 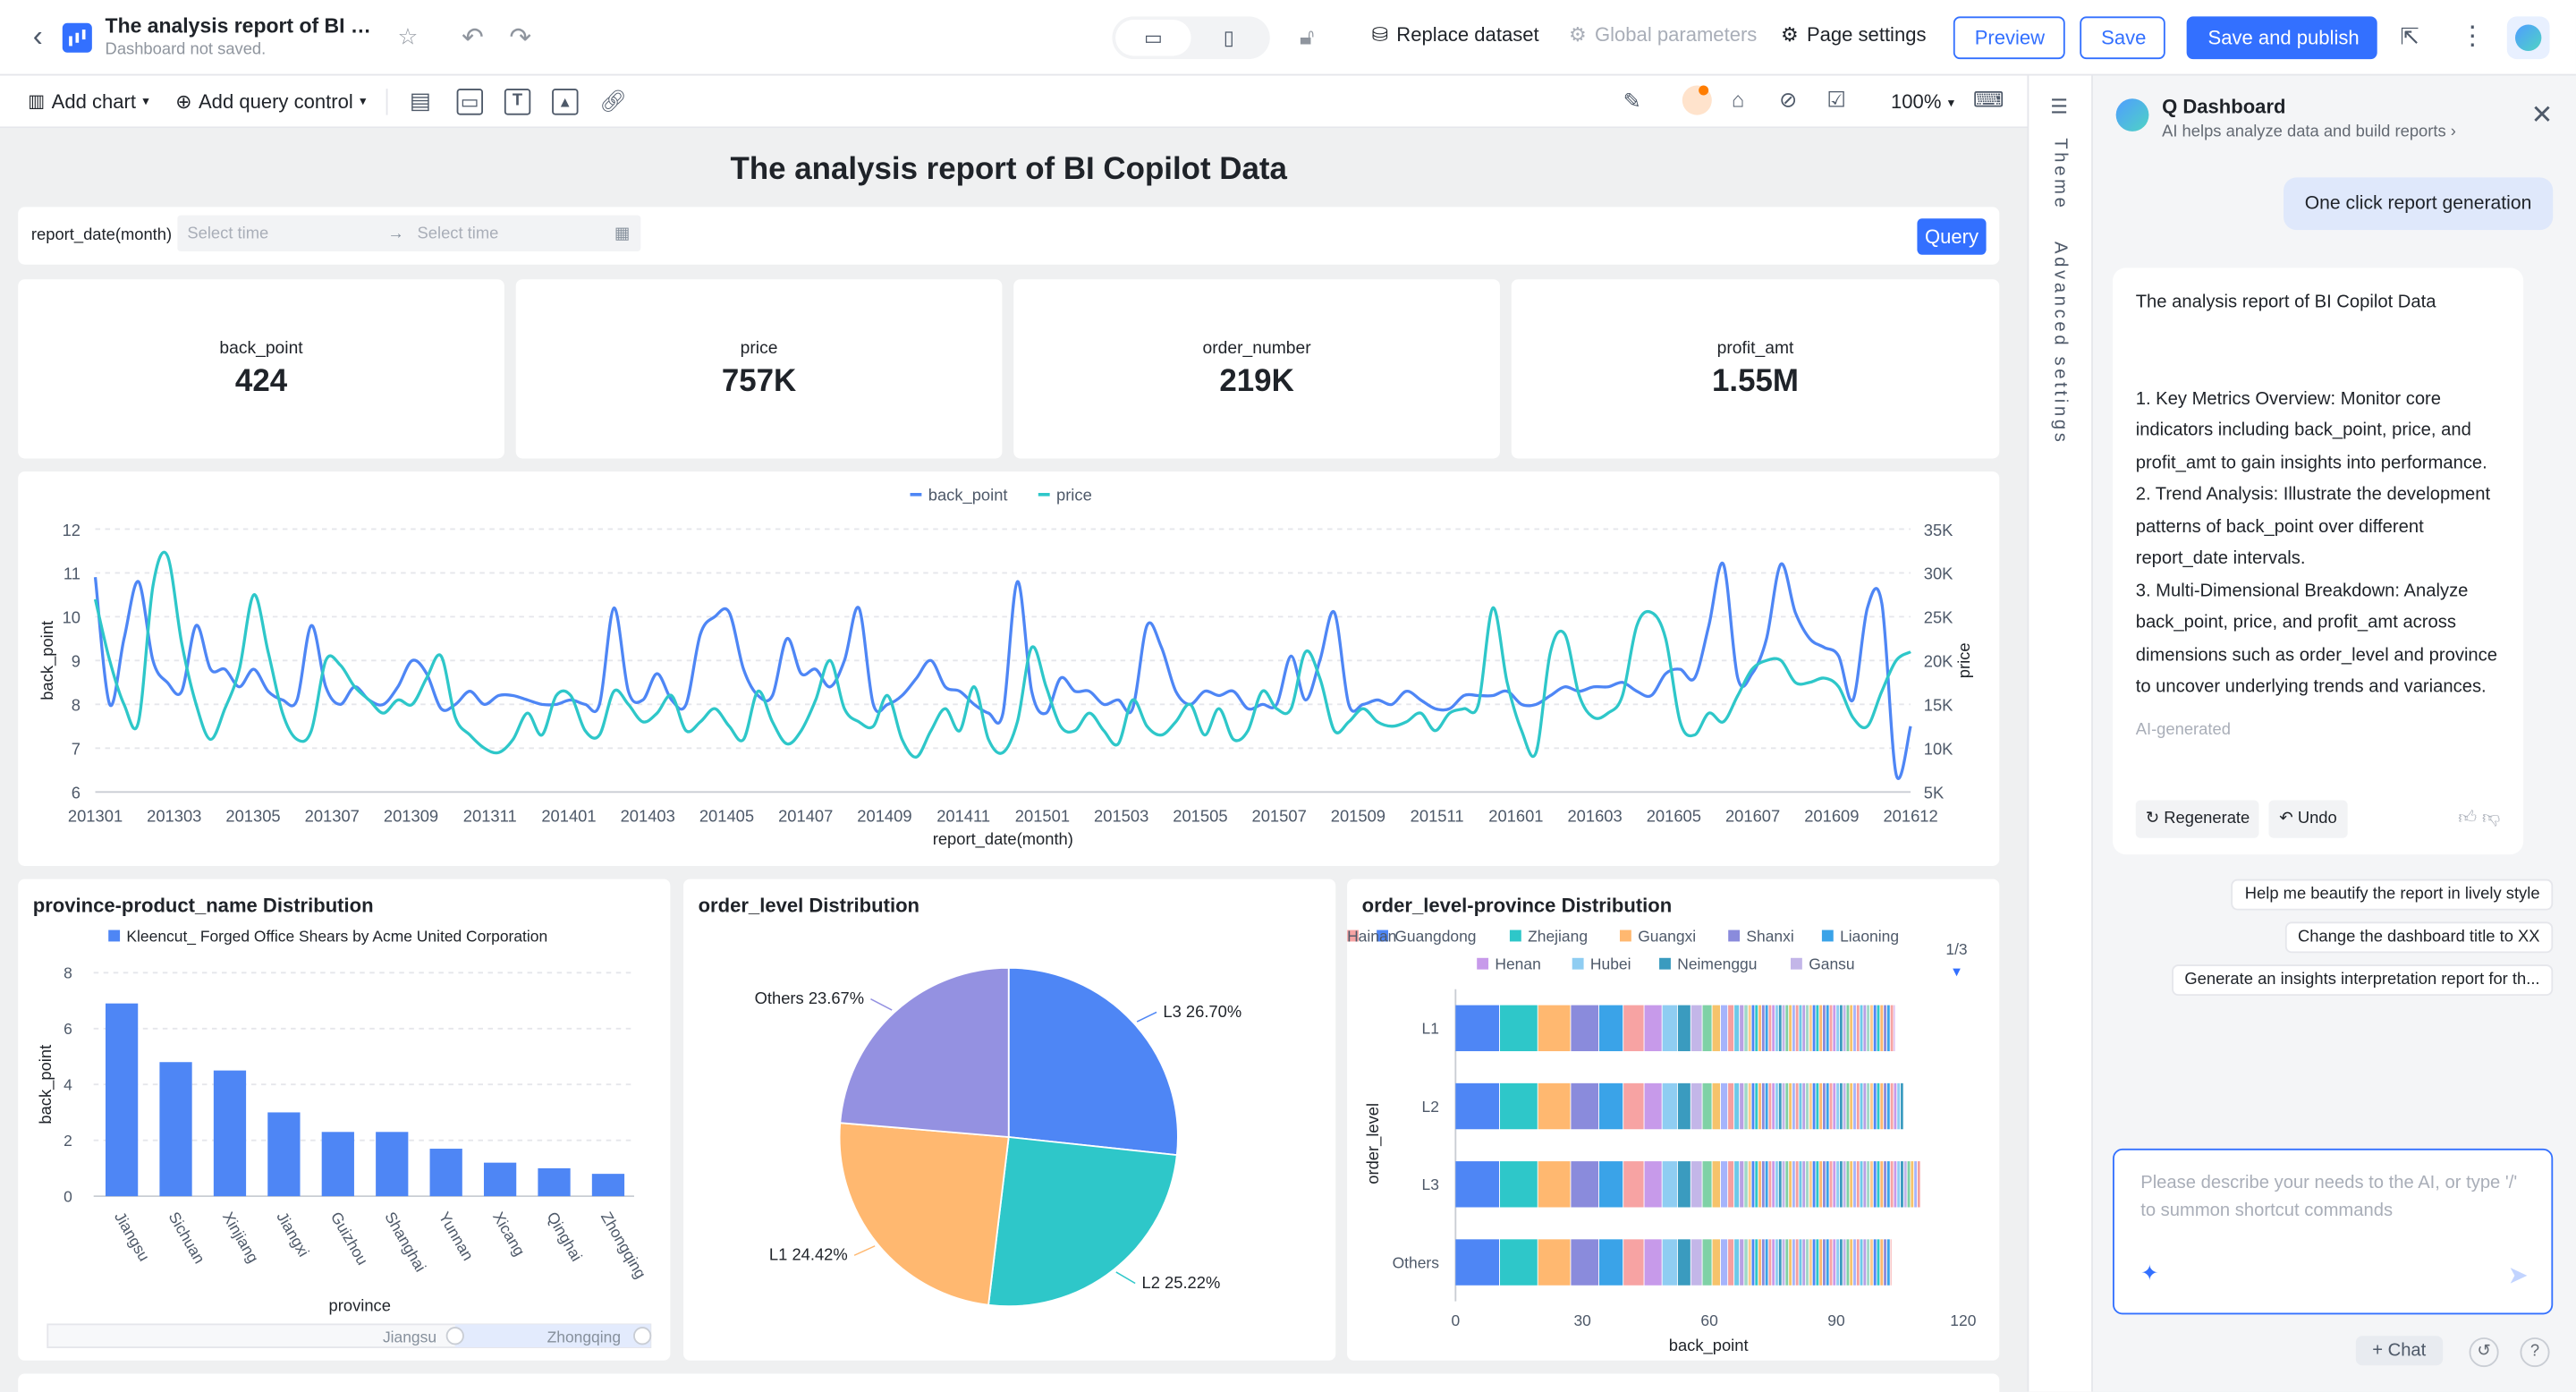 What do you see at coordinates (1008, 170) in the screenshot?
I see `report-title: The analysis report of BI Copilot Data` at bounding box center [1008, 170].